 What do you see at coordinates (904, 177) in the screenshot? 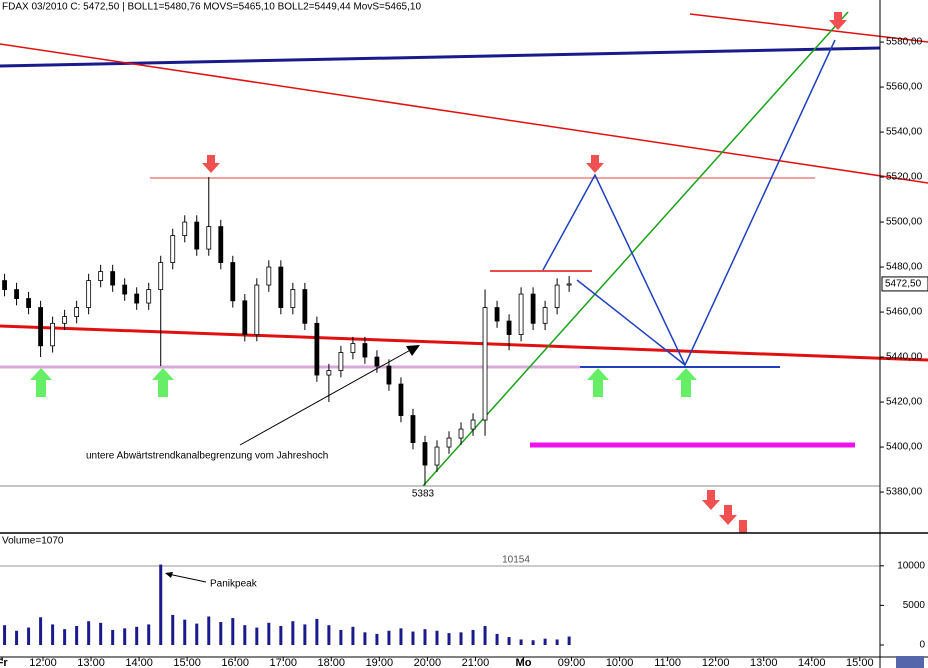
I see `y-tick-label: 5520,00` at bounding box center [904, 177].